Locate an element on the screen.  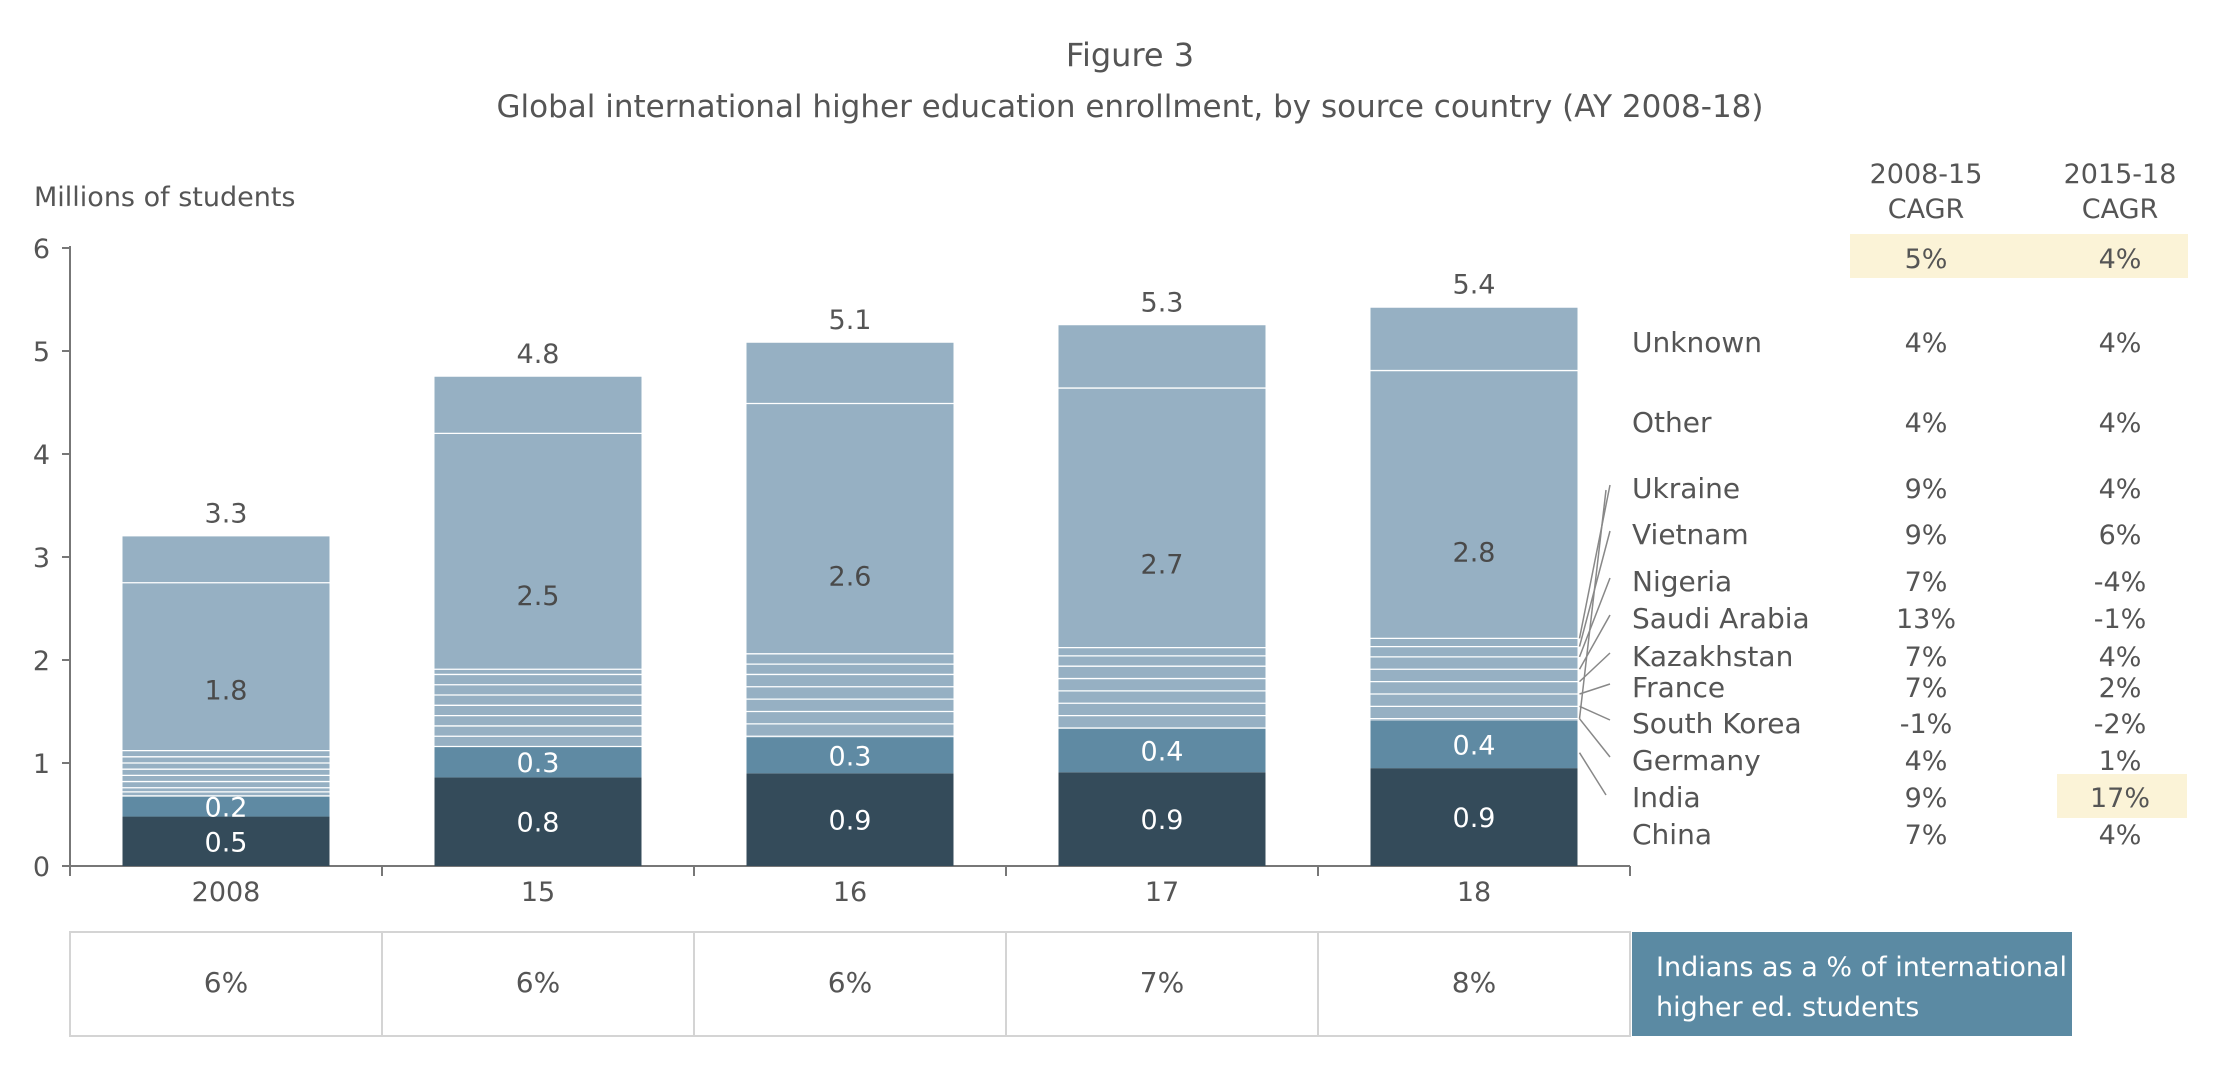
table-row-cagr-2015-18: -4% is located at coordinates (2120, 582).